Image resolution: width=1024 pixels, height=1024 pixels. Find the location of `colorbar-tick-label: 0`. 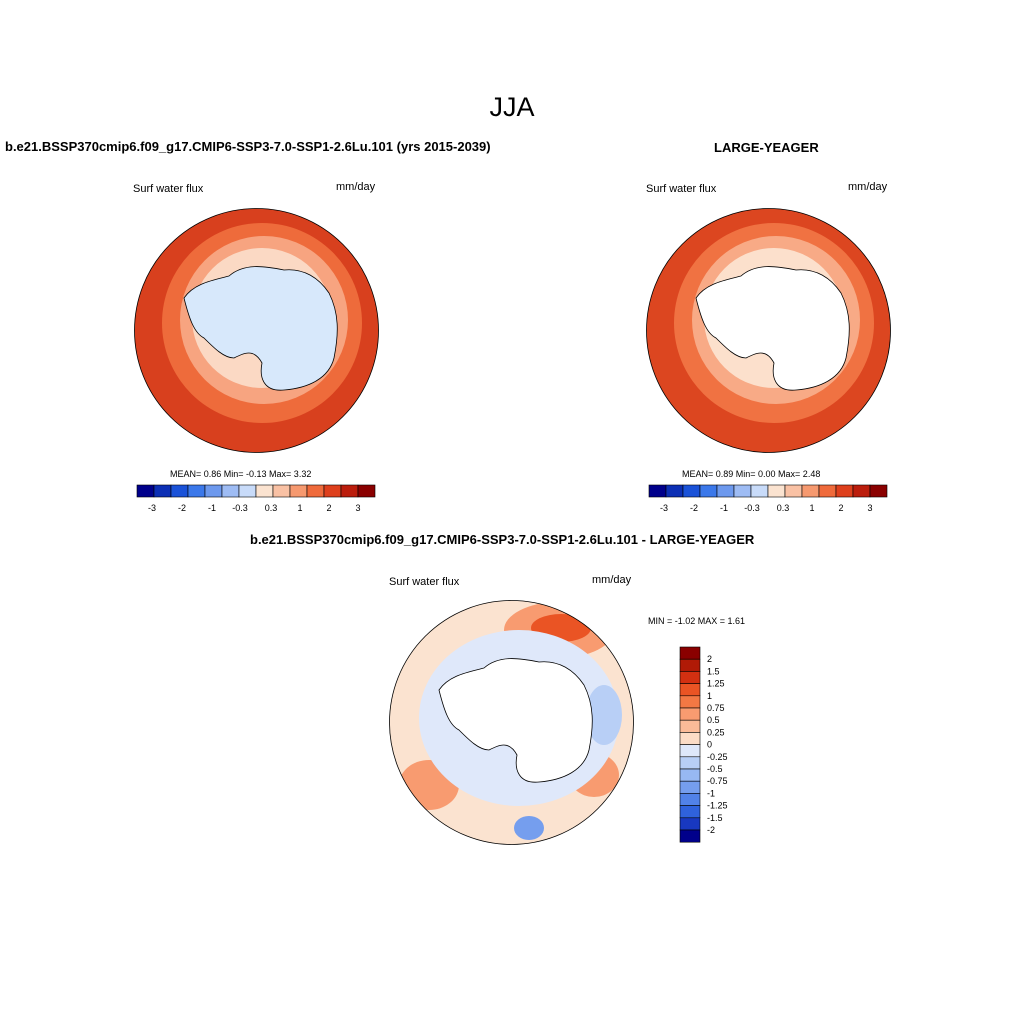

colorbar-tick-label: 0 is located at coordinates (709, 745).